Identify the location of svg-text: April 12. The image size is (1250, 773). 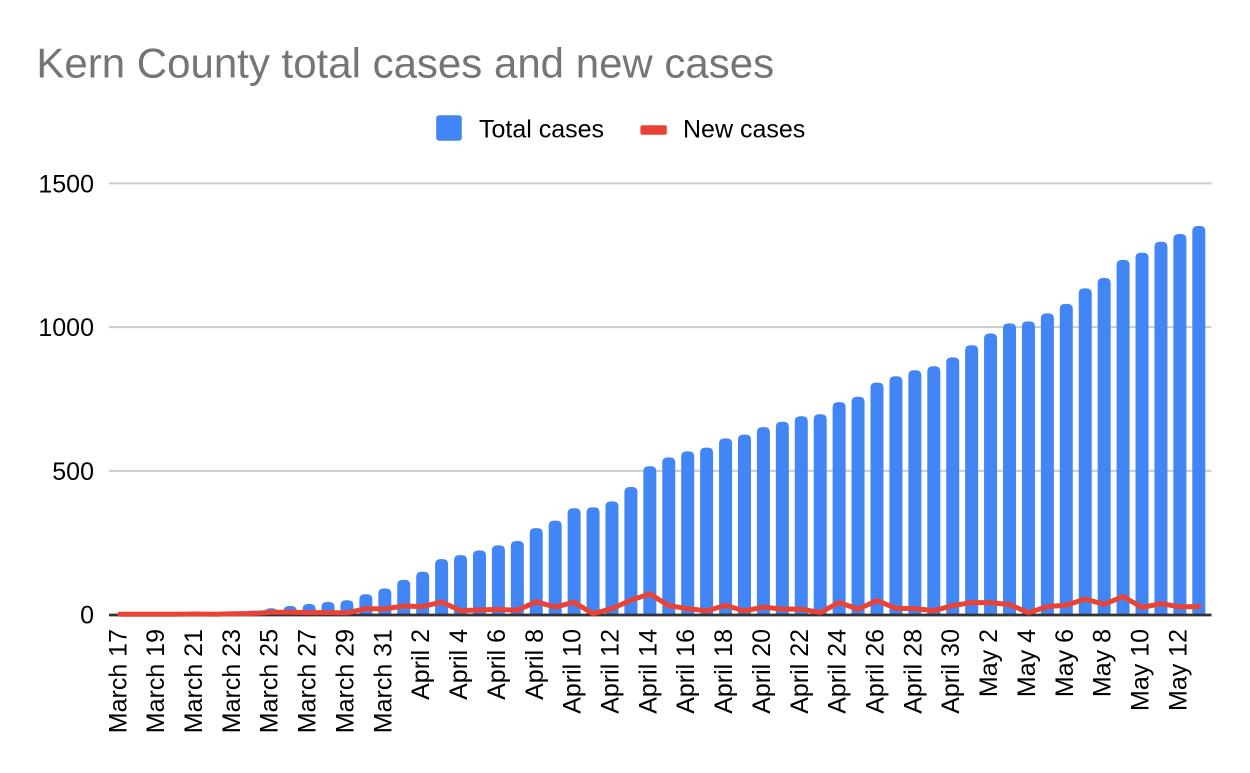
(611, 671).